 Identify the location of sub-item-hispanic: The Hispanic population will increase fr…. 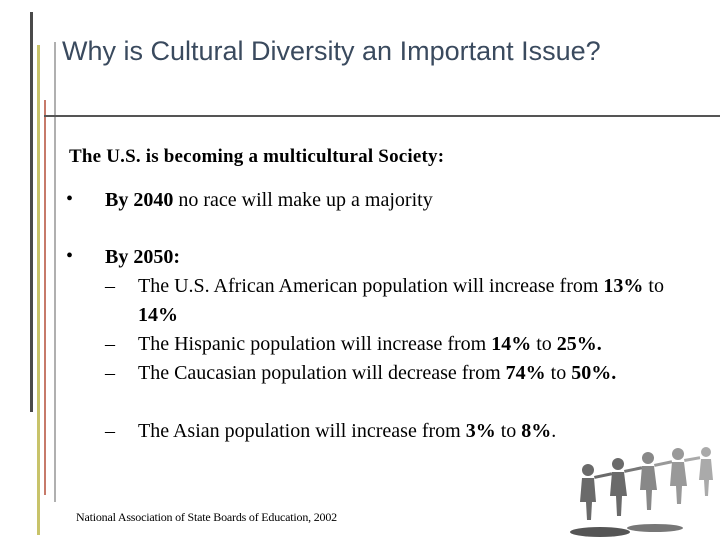
(423, 344).